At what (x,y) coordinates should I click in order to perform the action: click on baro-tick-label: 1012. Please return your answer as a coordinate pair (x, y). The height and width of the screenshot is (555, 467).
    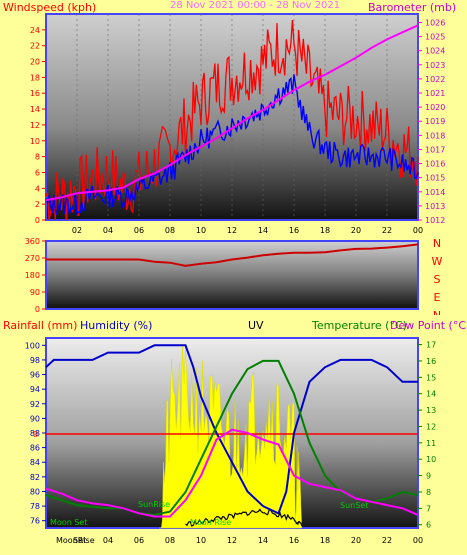
    Looking at the image, I should click on (435, 220).